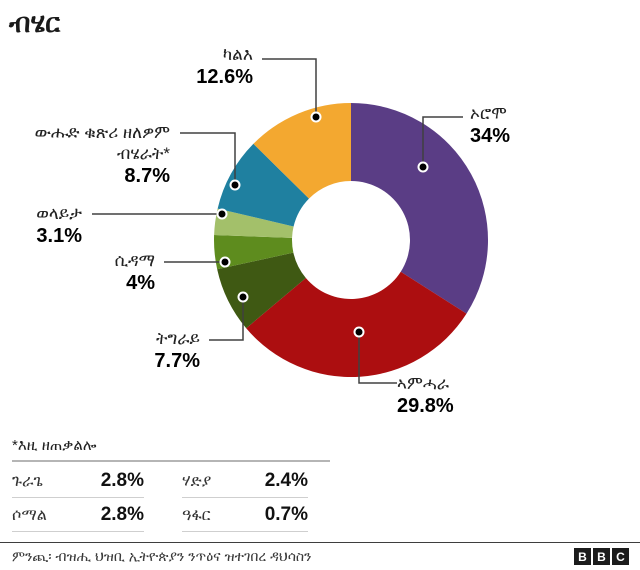 This screenshot has height=570, width=640. What do you see at coordinates (286, 514) in the screenshot?
I see `footnote-value: 0.7%` at bounding box center [286, 514].